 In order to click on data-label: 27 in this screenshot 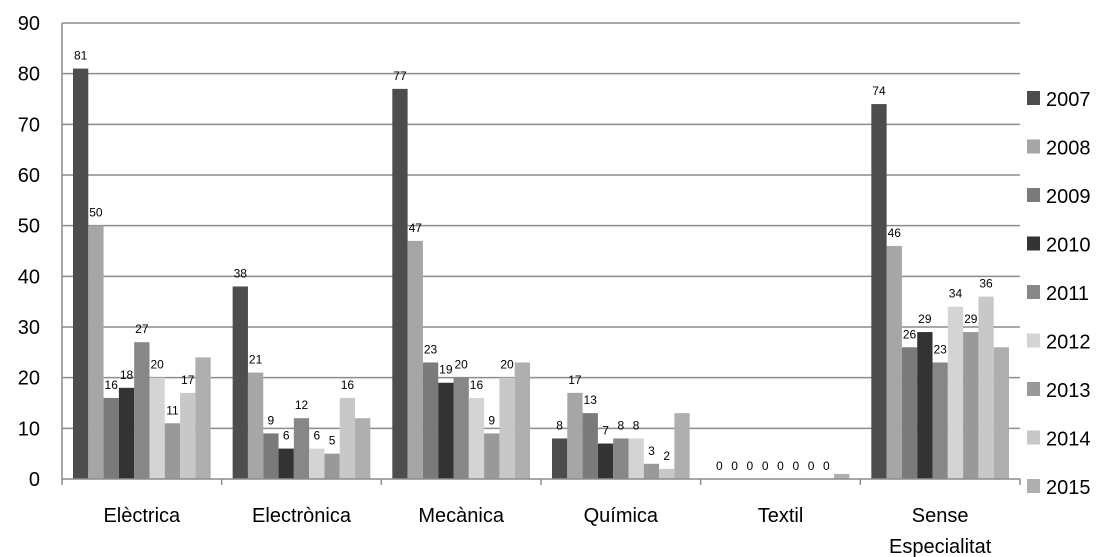, I will do `click(142, 329)`.